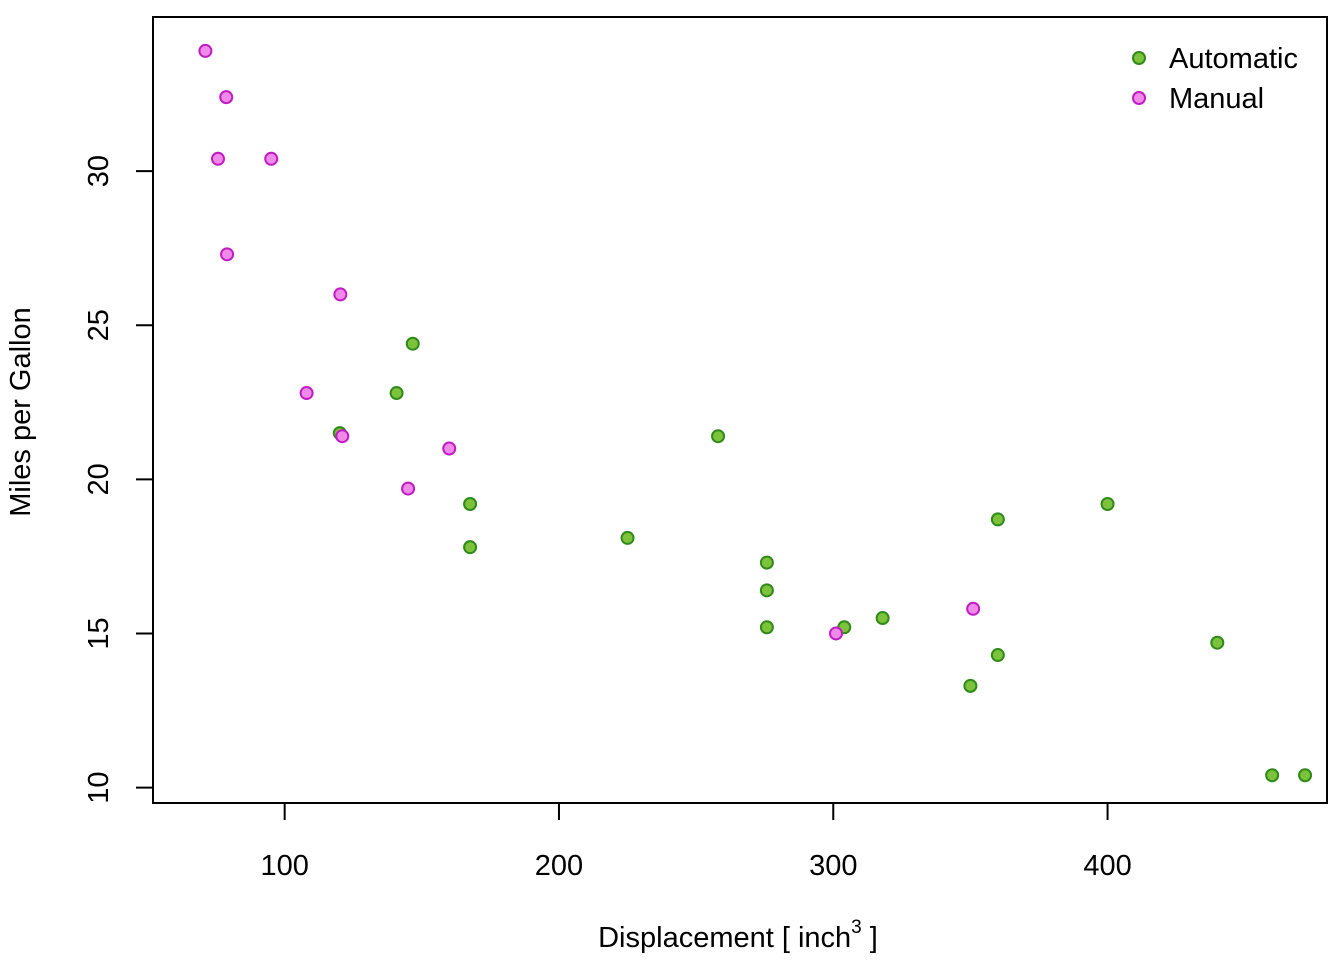 The image size is (1344, 960). I want to click on x-tick-label: 200, so click(559, 866).